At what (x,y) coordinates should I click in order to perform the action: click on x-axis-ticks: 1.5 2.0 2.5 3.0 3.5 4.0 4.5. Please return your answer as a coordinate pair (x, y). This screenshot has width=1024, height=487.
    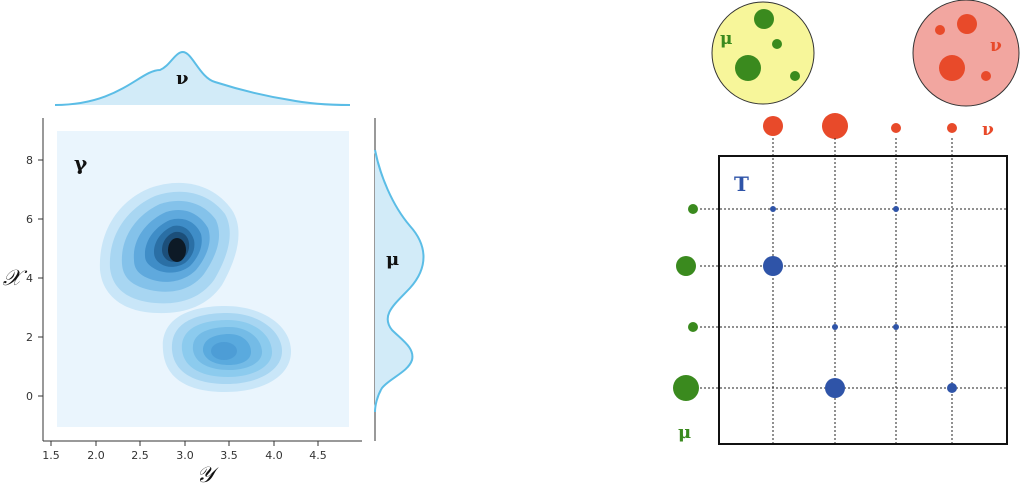
    Looking at the image, I should click on (184, 451).